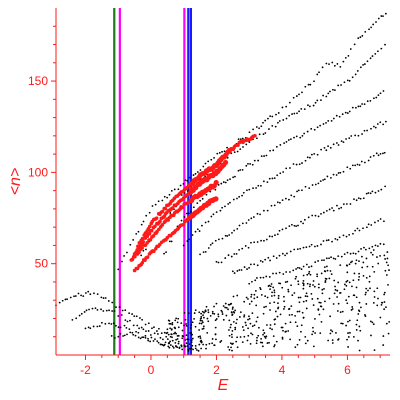 The height and width of the screenshot is (400, 400). What do you see at coordinates (347, 370) in the screenshot?
I see `x-tick-label: 6` at bounding box center [347, 370].